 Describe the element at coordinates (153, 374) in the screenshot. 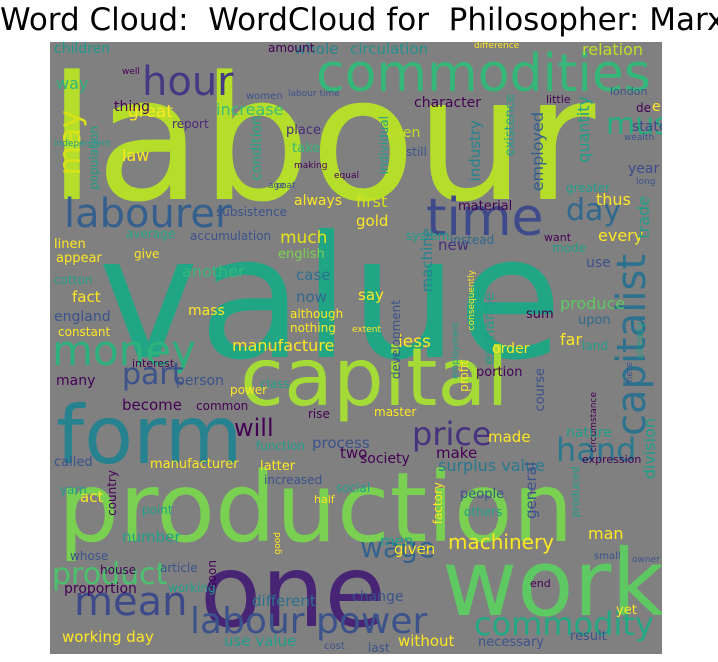

I see `word-part: part` at that location.